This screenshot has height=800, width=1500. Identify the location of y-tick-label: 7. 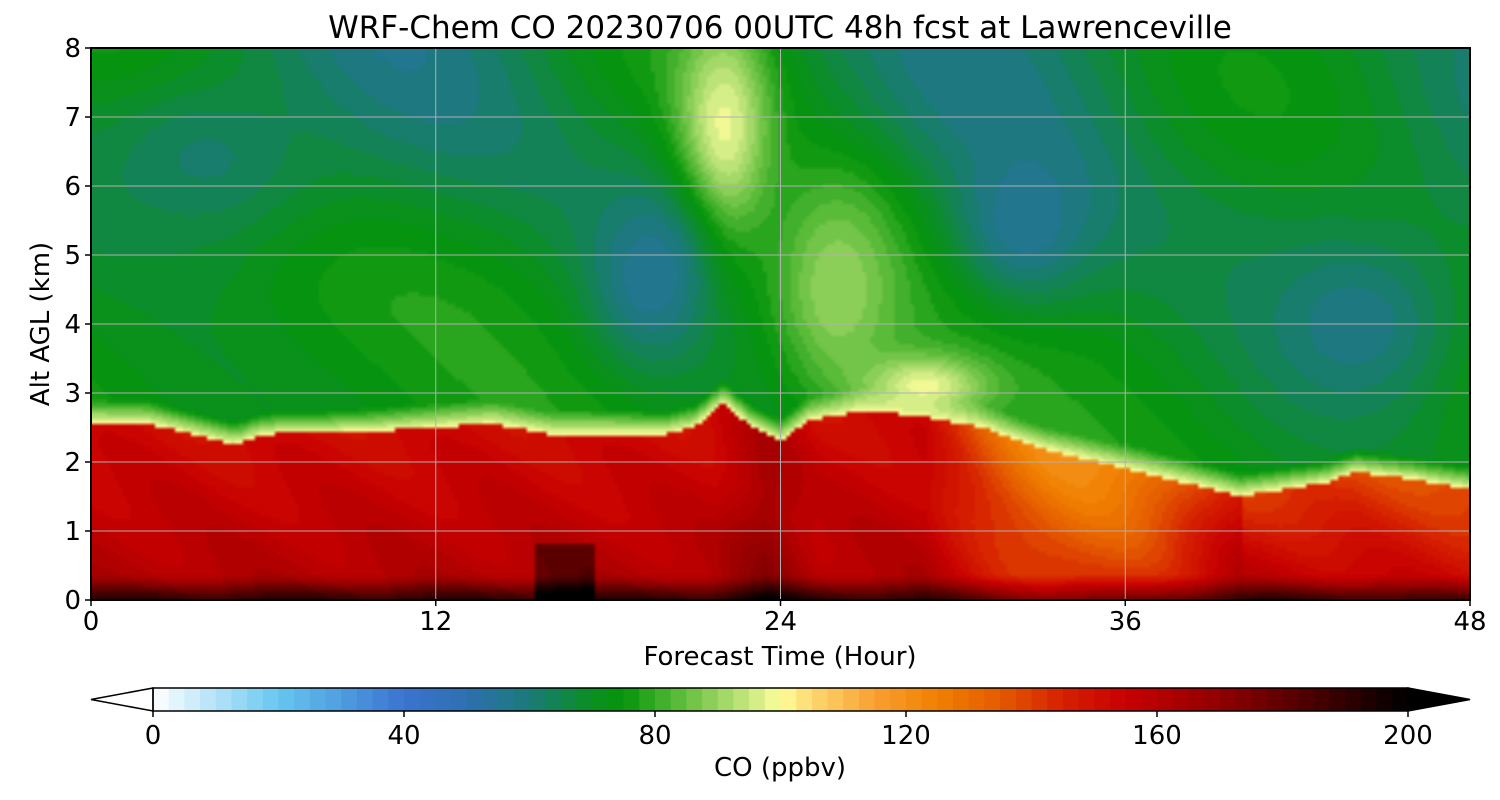
(72, 118).